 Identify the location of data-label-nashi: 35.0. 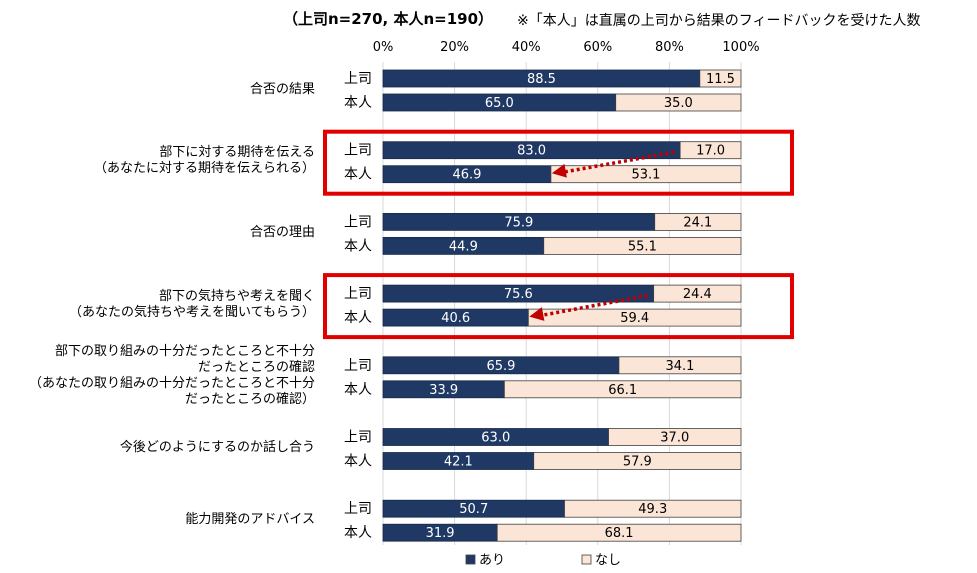
(678, 103).